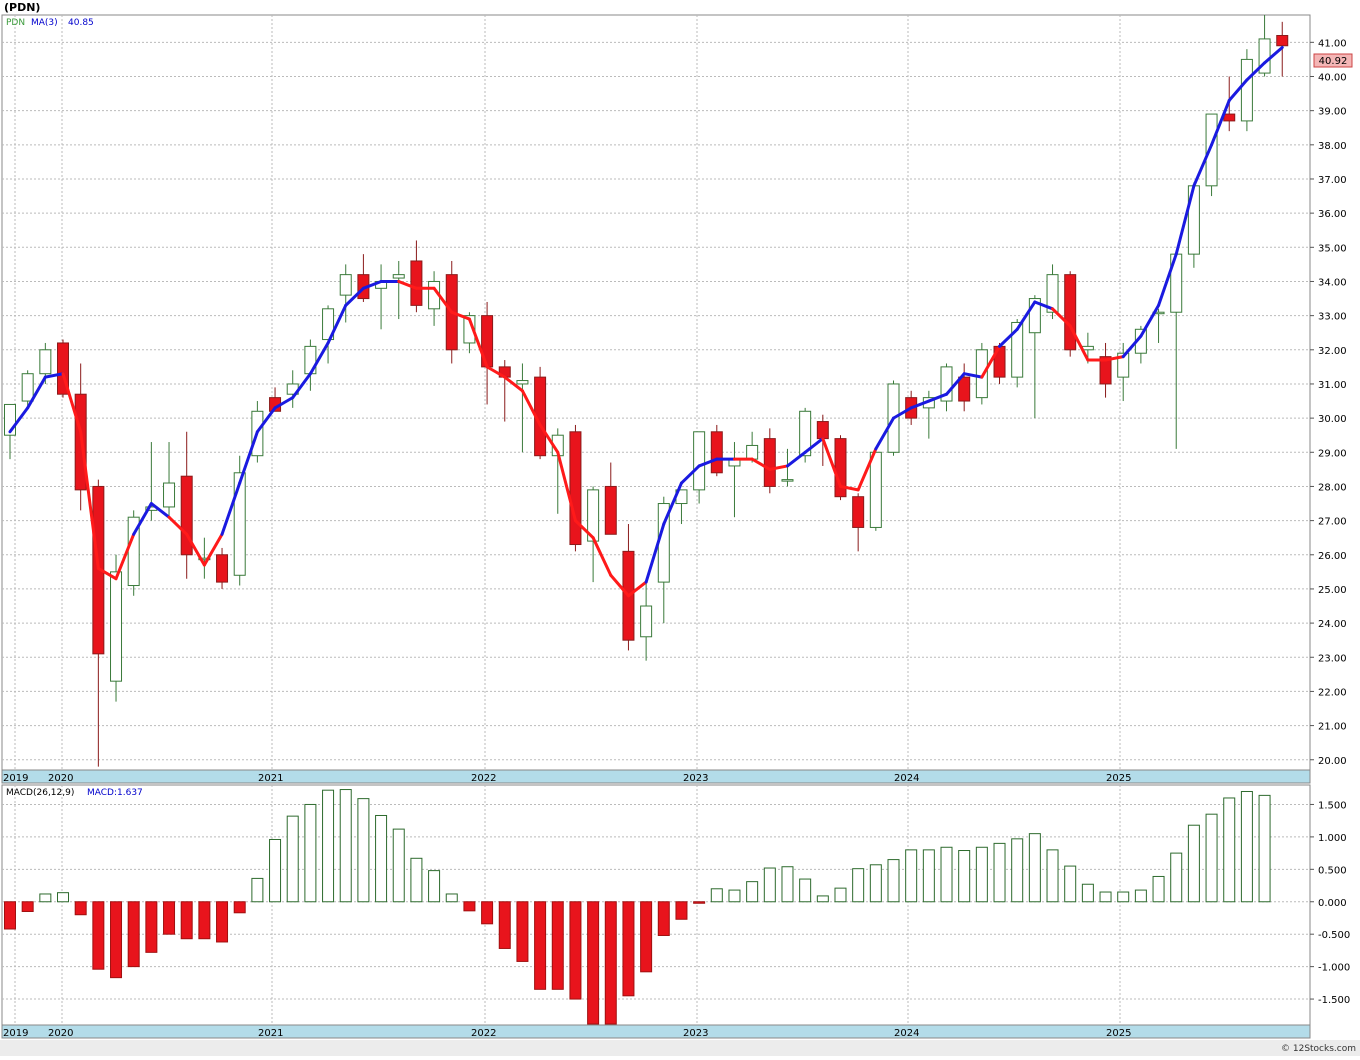  I want to click on price-y-tick-label: 39.00, so click(1332, 112).